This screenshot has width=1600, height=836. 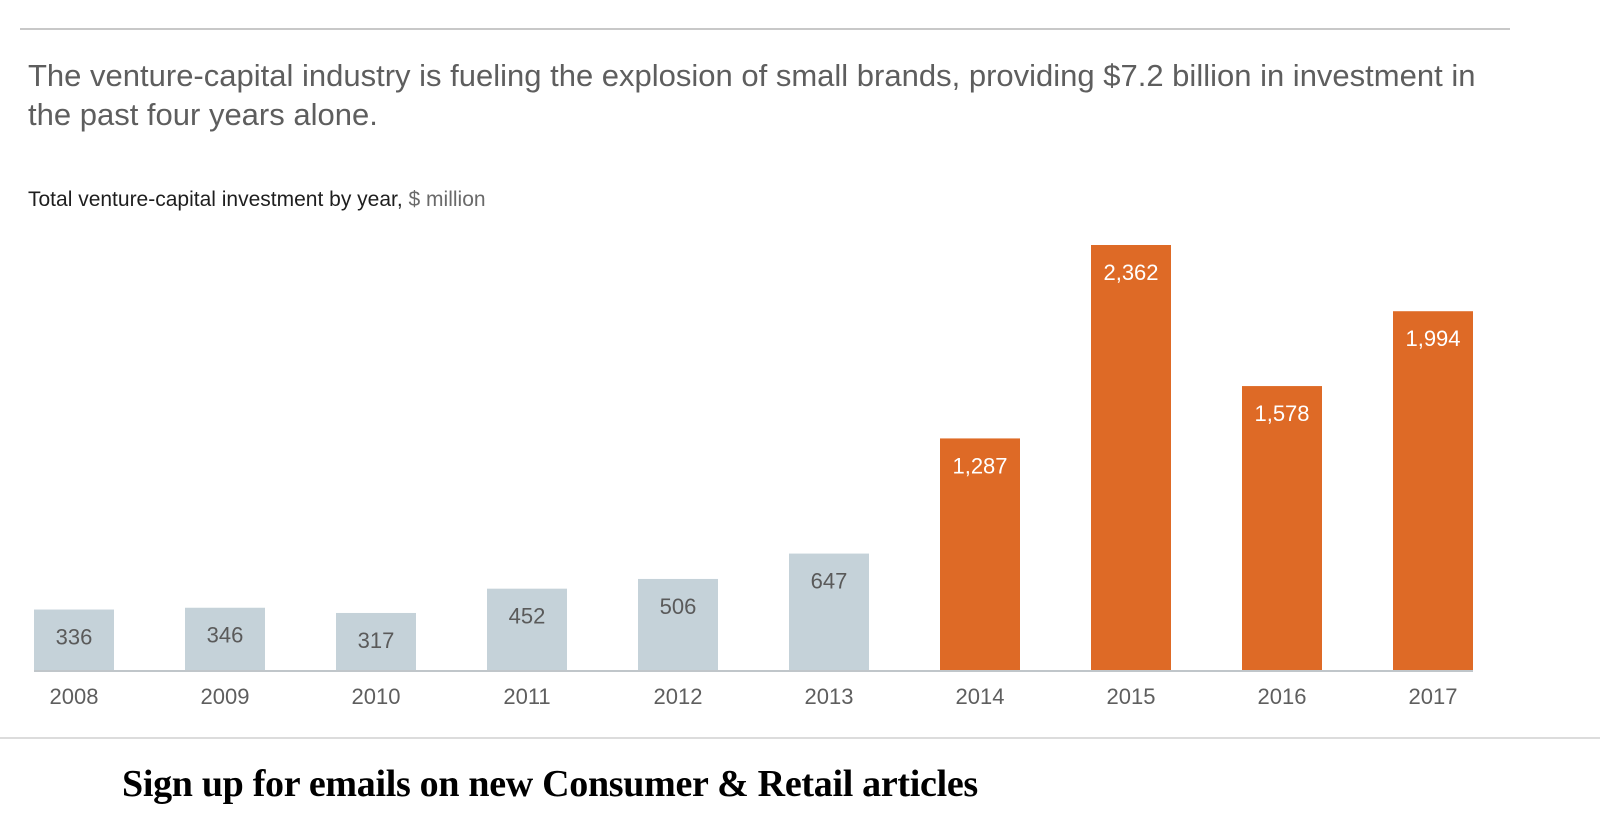 I want to click on x-tick-label-2011: 2011, so click(x=526, y=696).